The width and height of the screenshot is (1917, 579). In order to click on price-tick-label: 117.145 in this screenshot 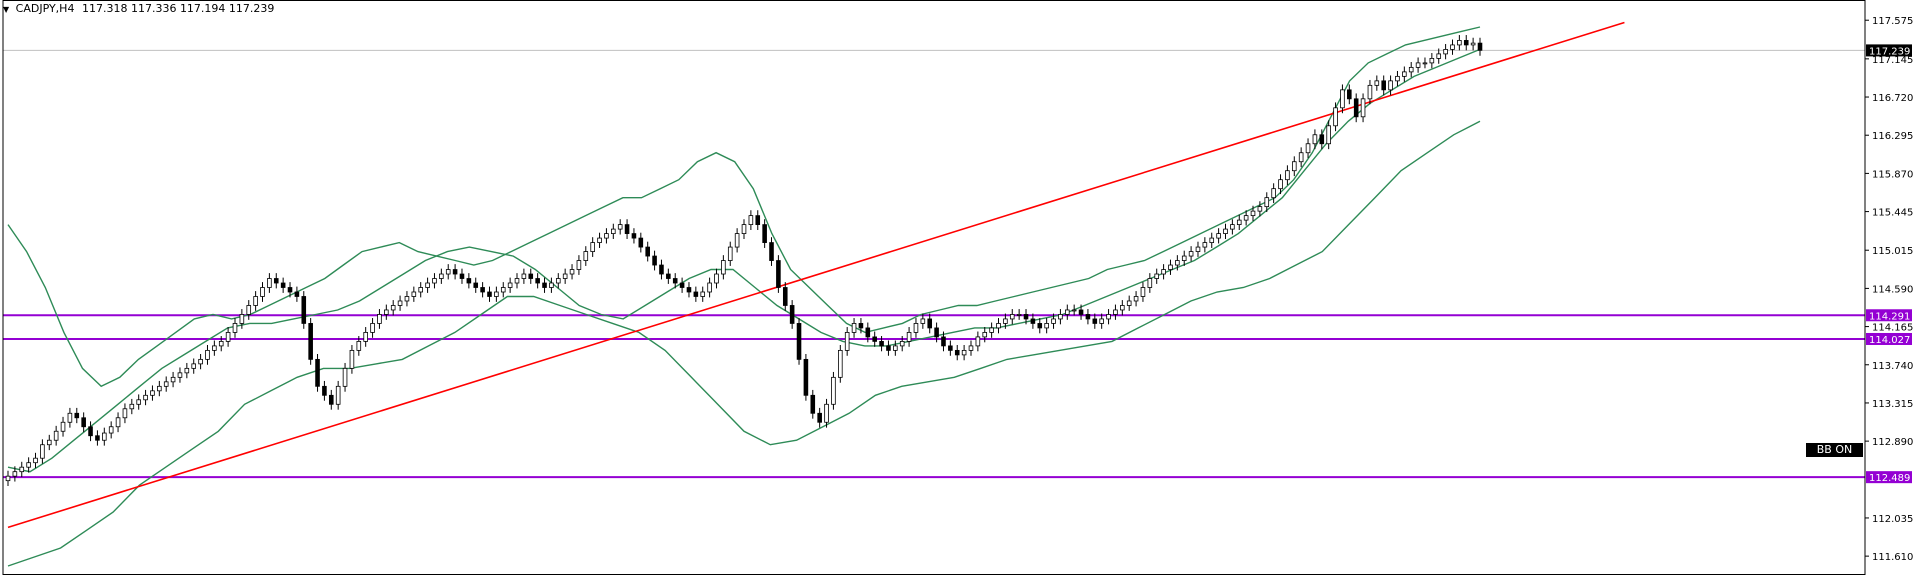, I will do `click(1892, 60)`.